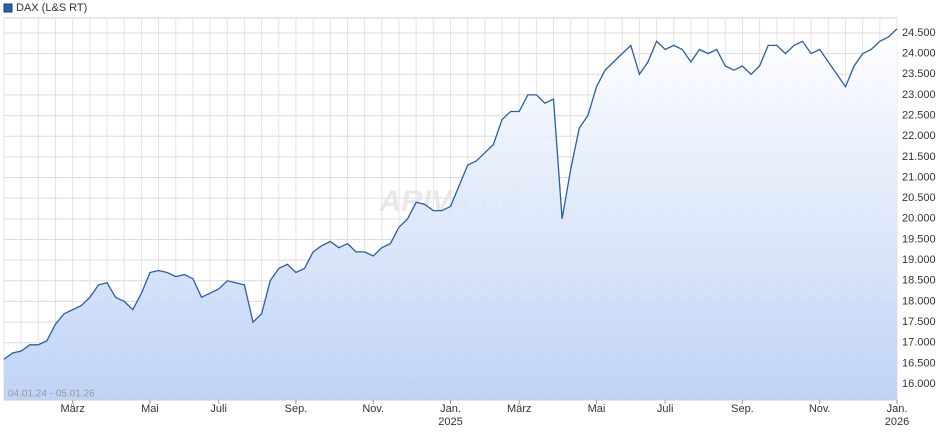 This screenshot has height=435, width=940. What do you see at coordinates (919, 136) in the screenshot?
I see `y-tick-label: 22.000` at bounding box center [919, 136].